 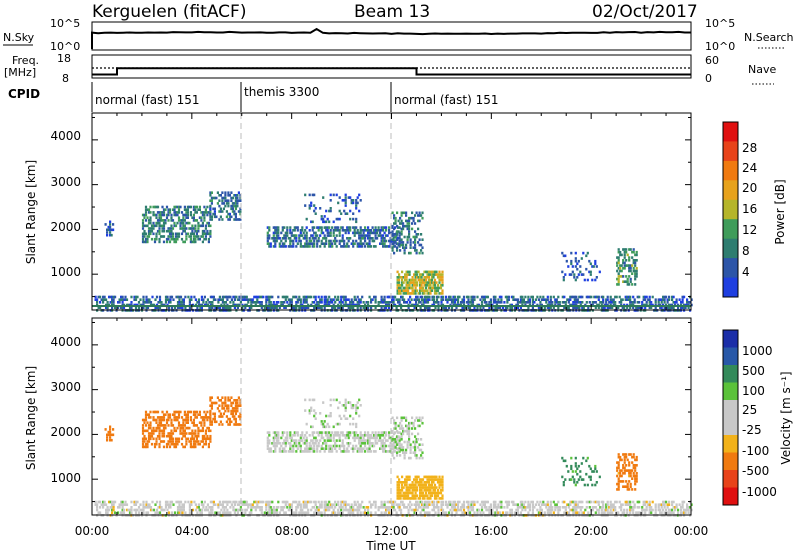 I want to click on freq-nave-panel: Freq. [MHz] 18 8 60 0 Nave, so click(x=390, y=68).